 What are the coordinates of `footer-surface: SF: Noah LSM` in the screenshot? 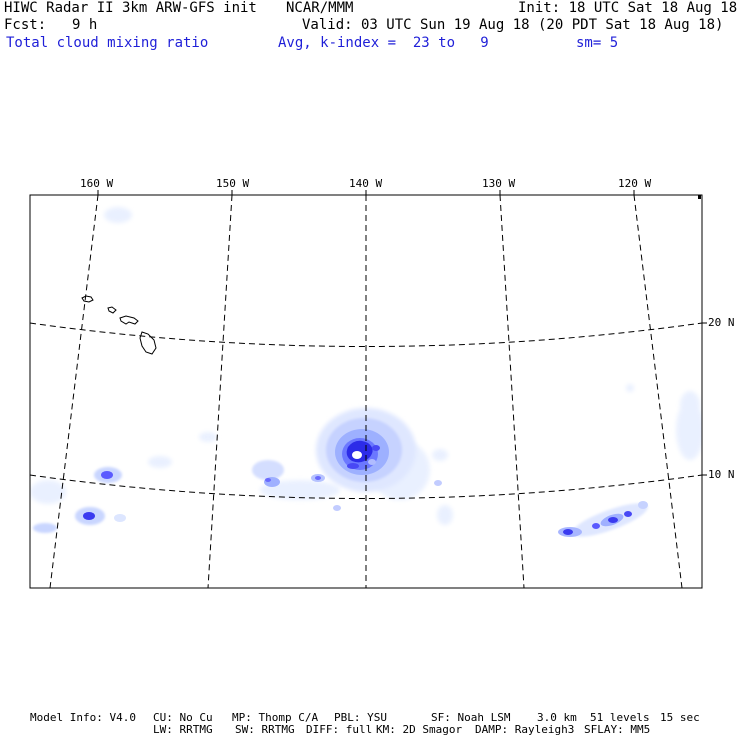 It's located at (471, 717).